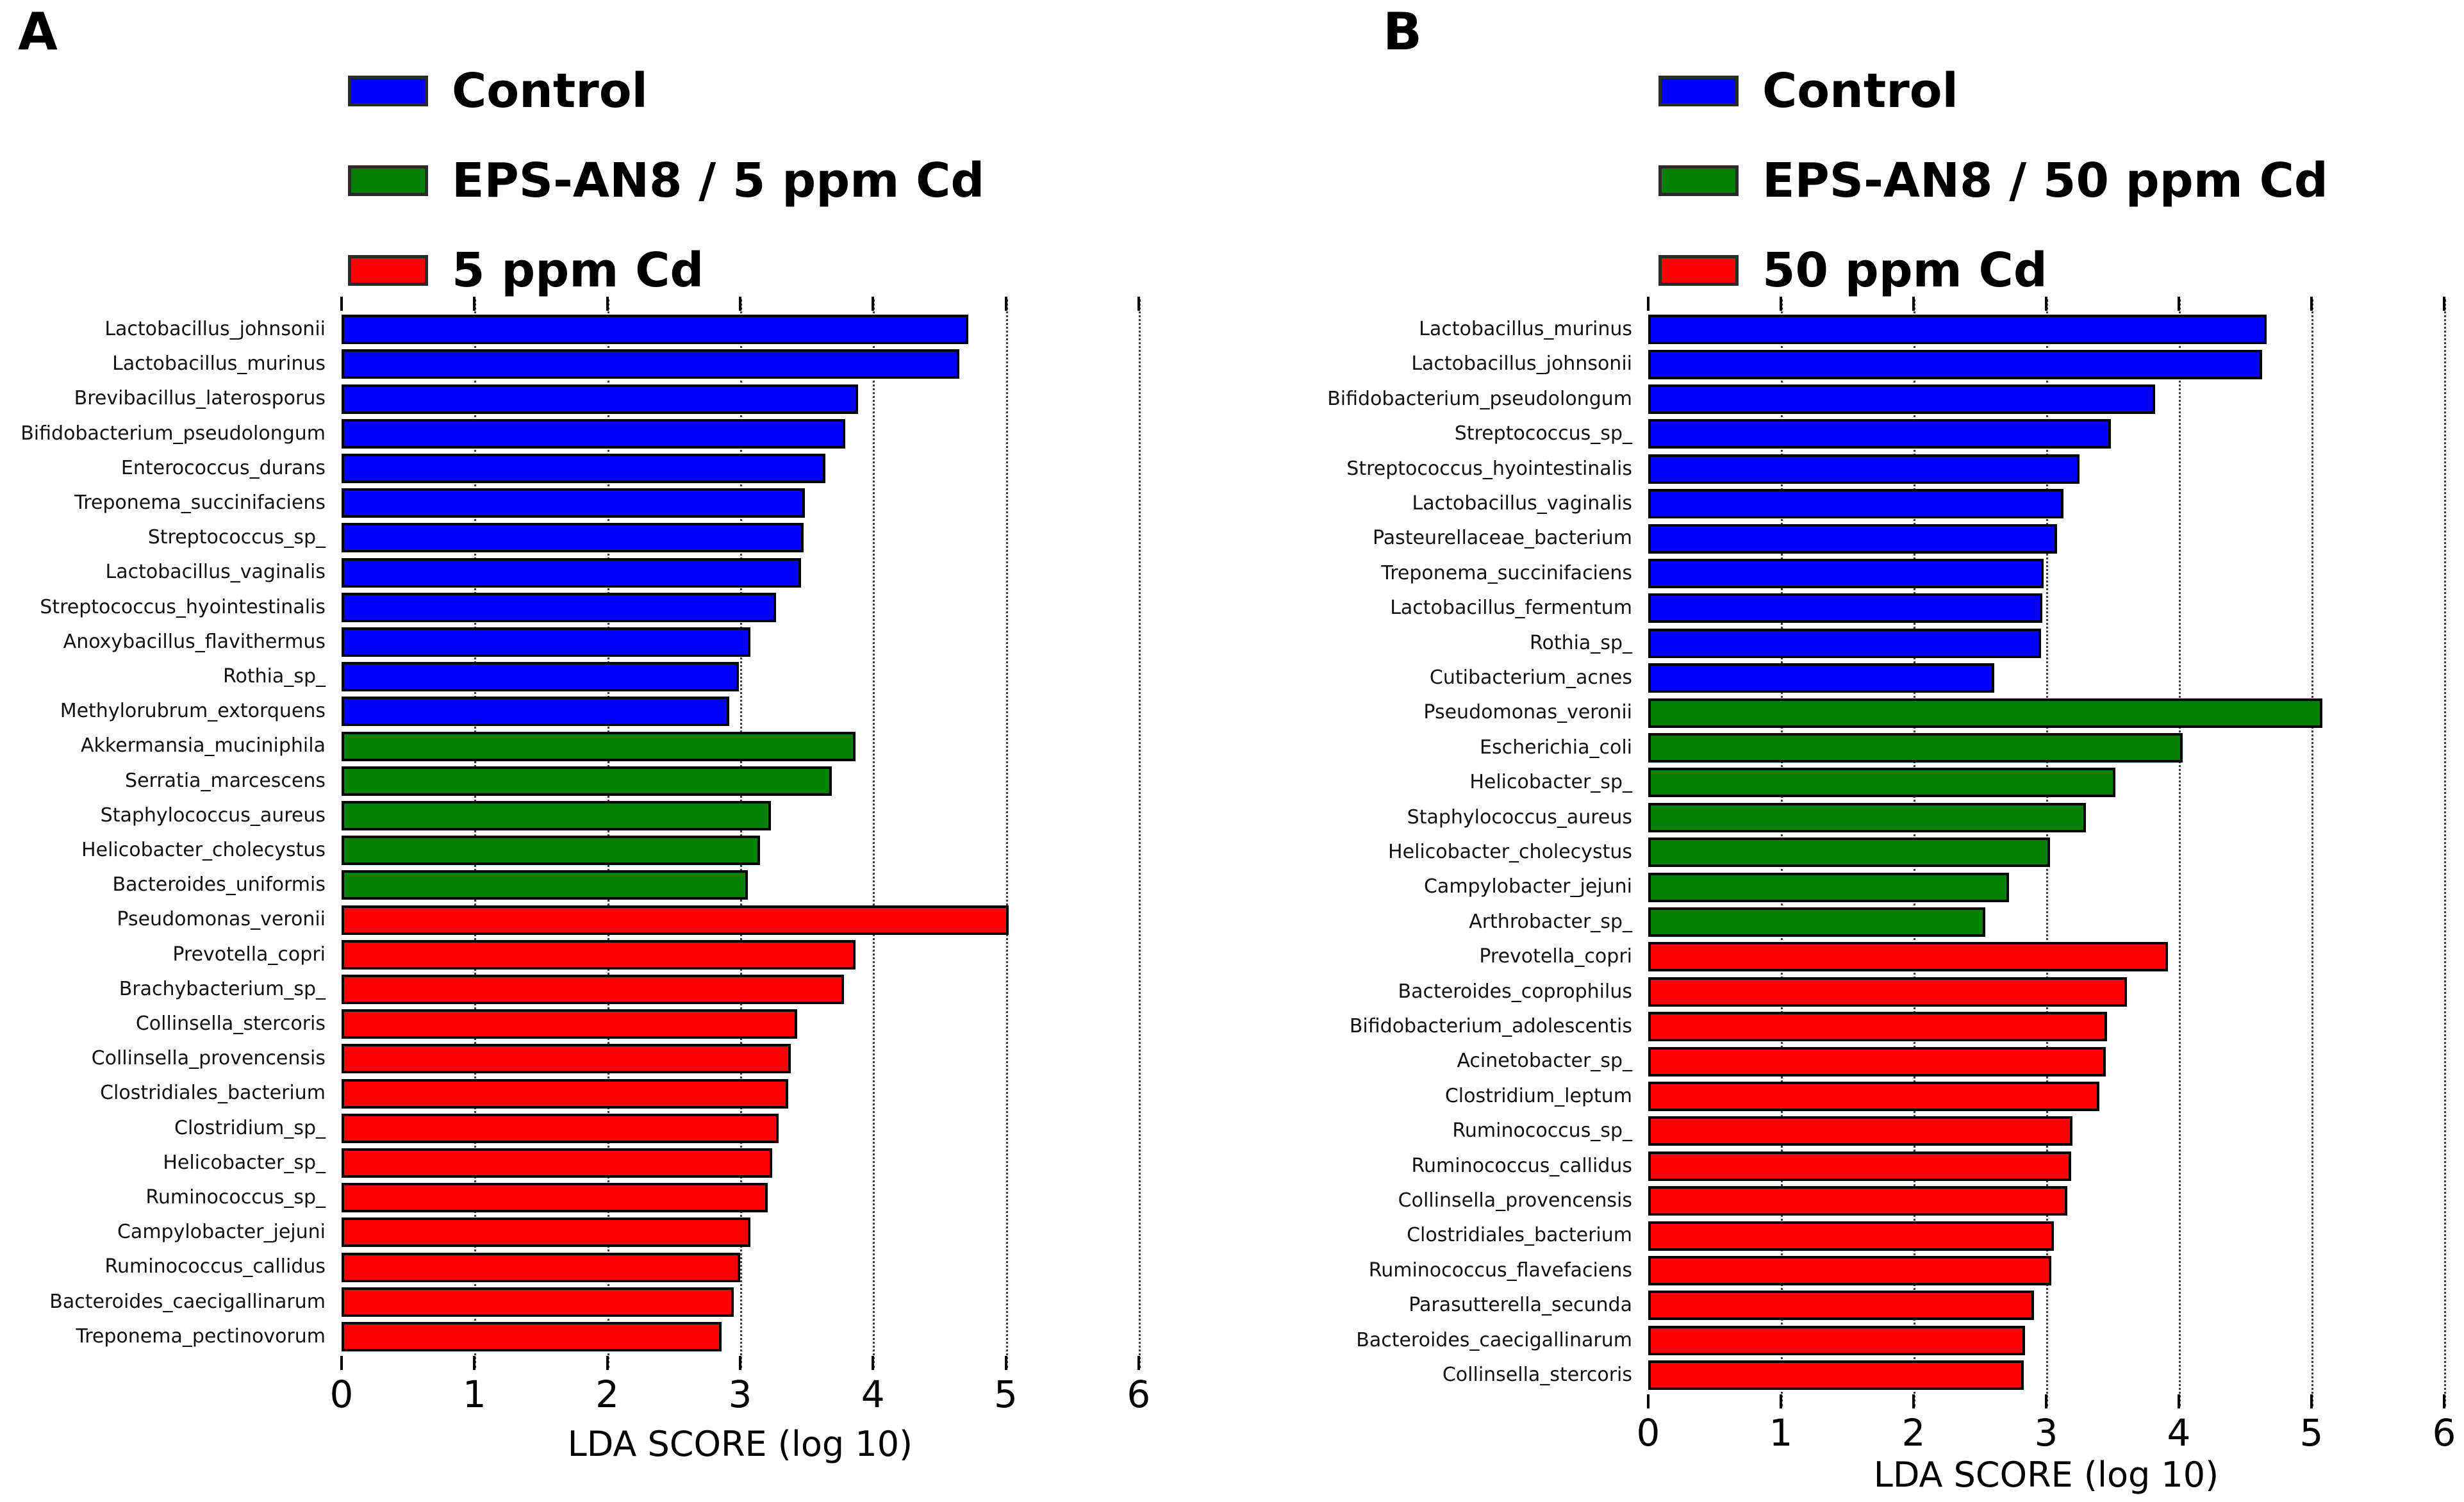 The image size is (2464, 1502). What do you see at coordinates (200, 502) in the screenshot?
I see `species-label: Treponema_succinifaciens` at bounding box center [200, 502].